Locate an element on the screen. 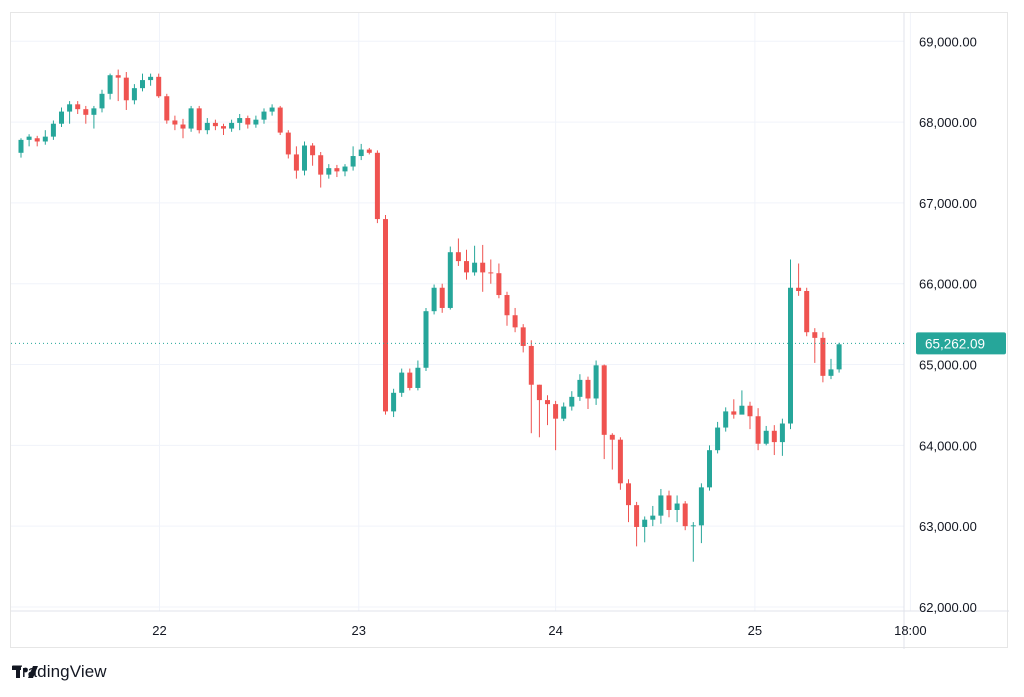  tradingview-brand: TradingView is located at coordinates (59, 672).